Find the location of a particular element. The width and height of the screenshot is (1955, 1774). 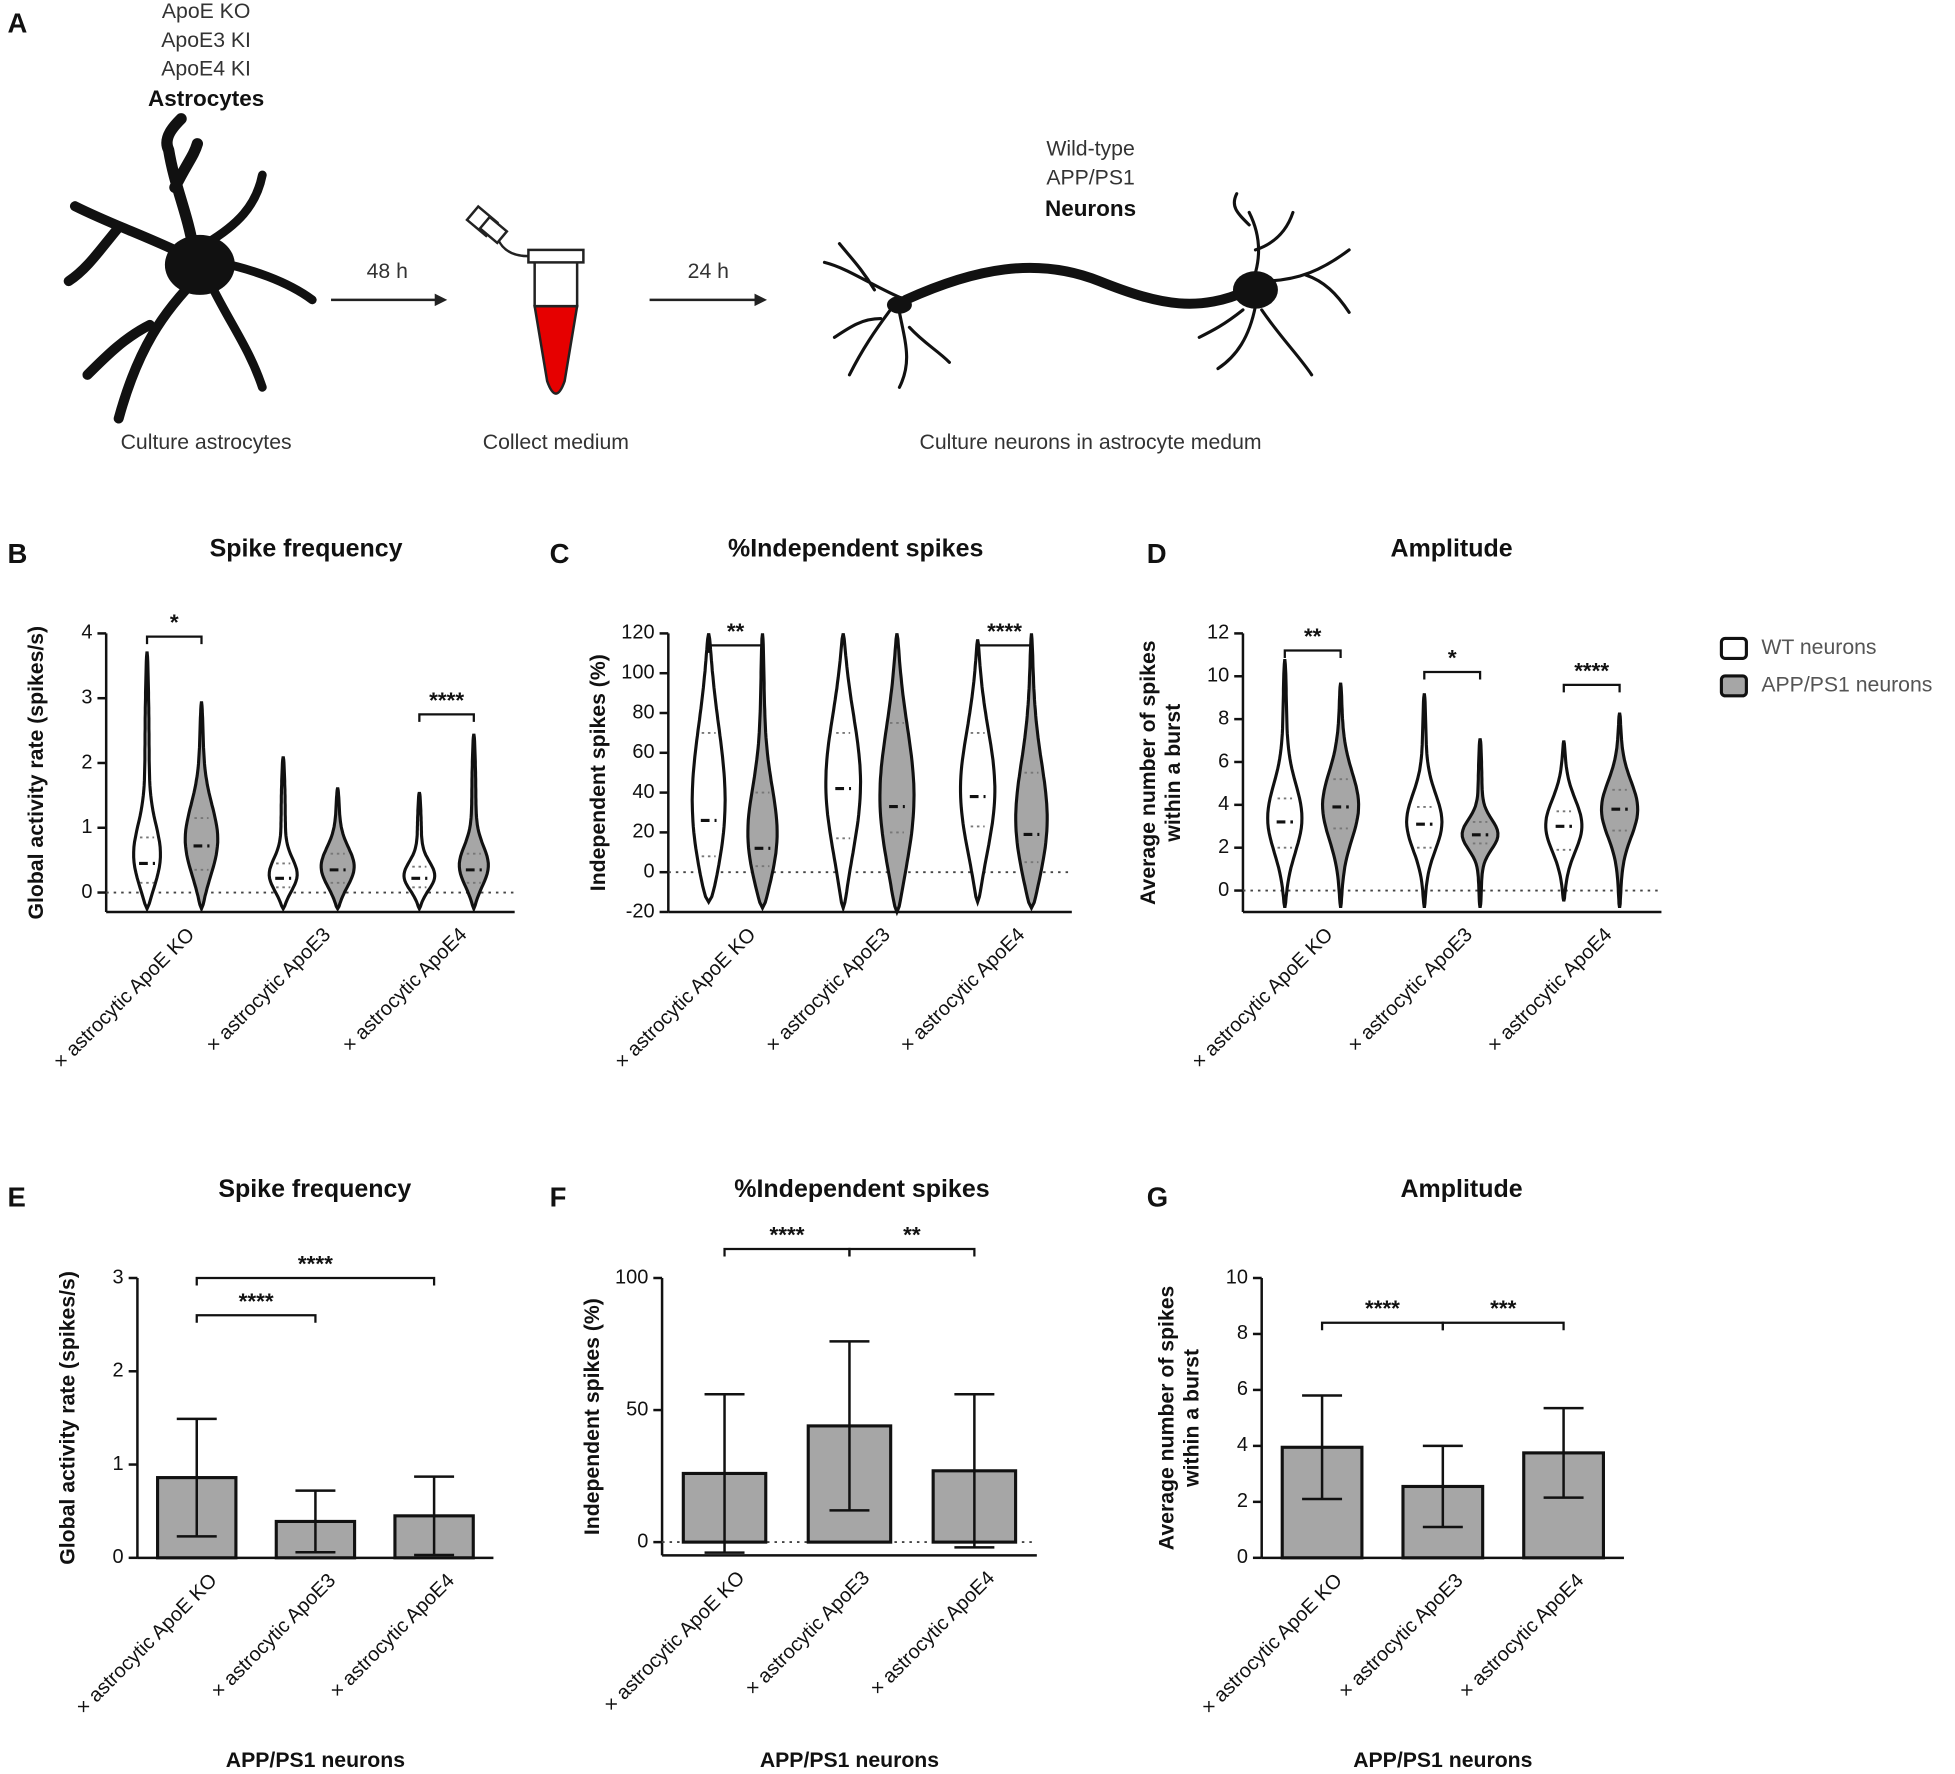

neuron-icon is located at coordinates (1086, 290).